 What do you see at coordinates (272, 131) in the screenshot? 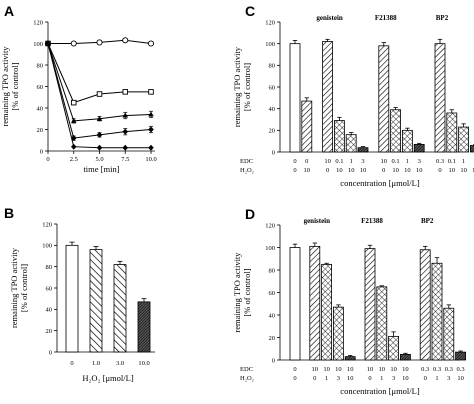
I see `y-tick-label: 20` at bounding box center [272, 131].